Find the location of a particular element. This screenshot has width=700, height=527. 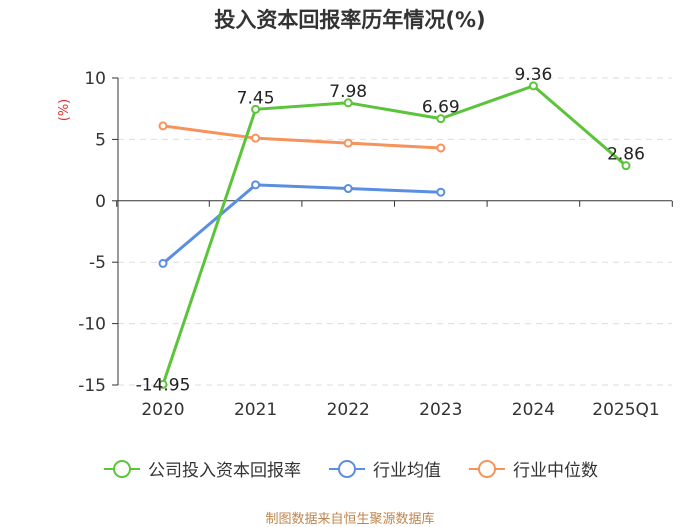

x-tick-label: 2025Q1 is located at coordinates (625, 410).